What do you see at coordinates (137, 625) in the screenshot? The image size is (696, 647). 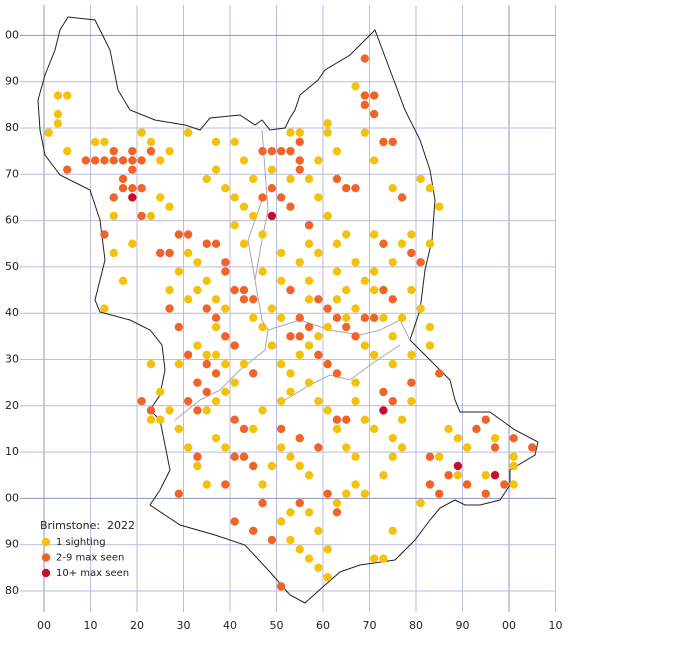 I see `x-tick-label: 20` at bounding box center [137, 625].